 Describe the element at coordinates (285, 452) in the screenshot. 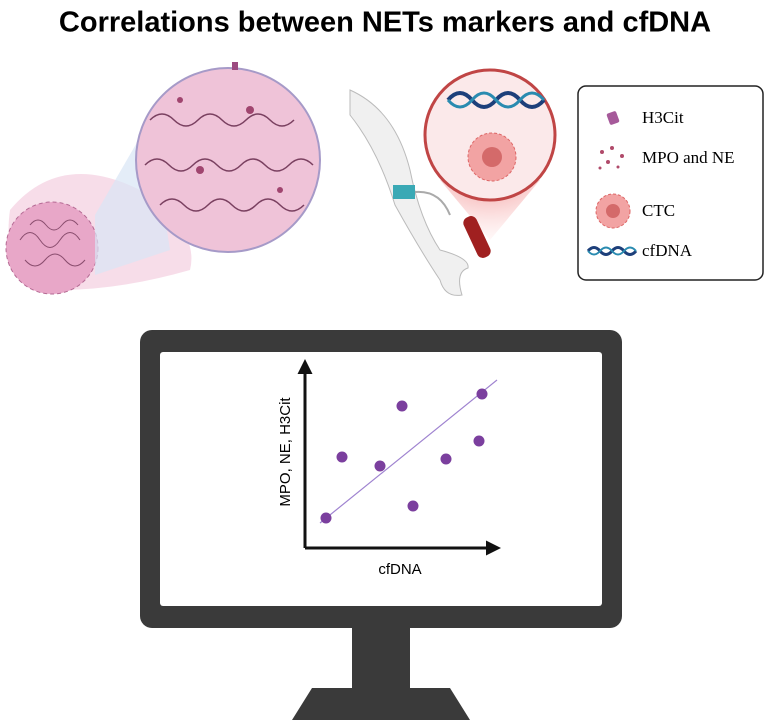

I see `y-axis-label: MPO, NE, H3Cit` at that location.